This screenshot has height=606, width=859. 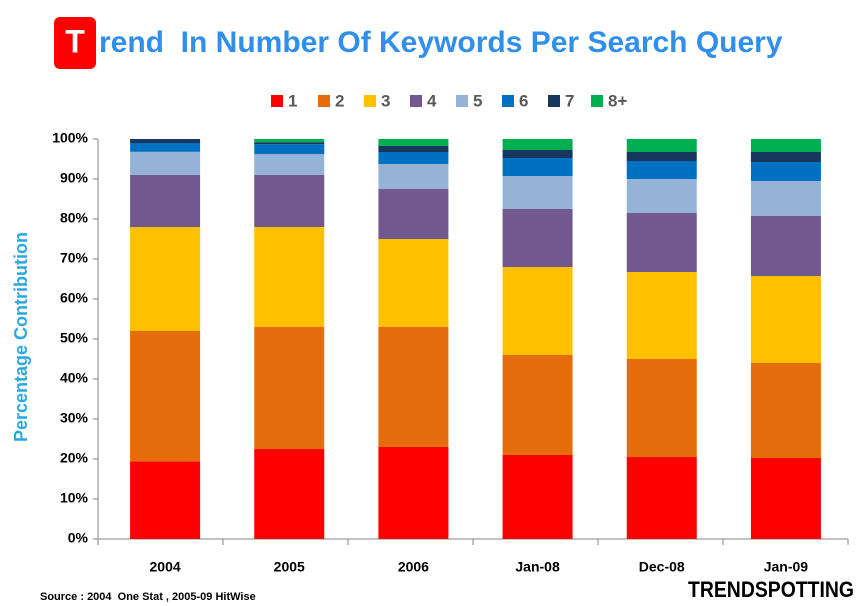 I want to click on legend-label: 8+, so click(x=617, y=100).